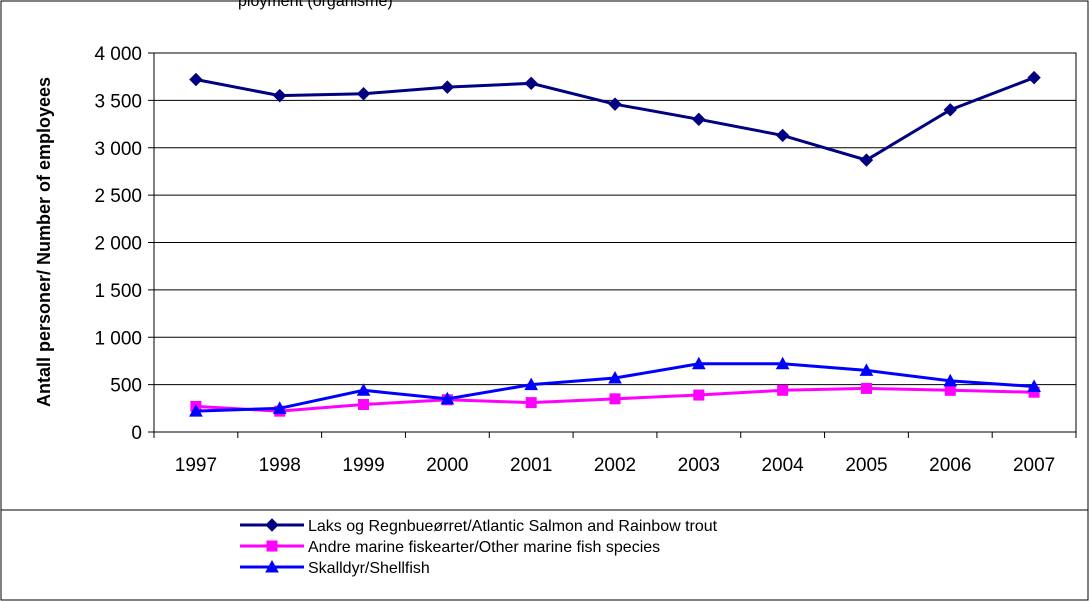 Image resolution: width=1089 pixels, height=601 pixels. I want to click on x-tick-label: 2007, so click(1034, 465).